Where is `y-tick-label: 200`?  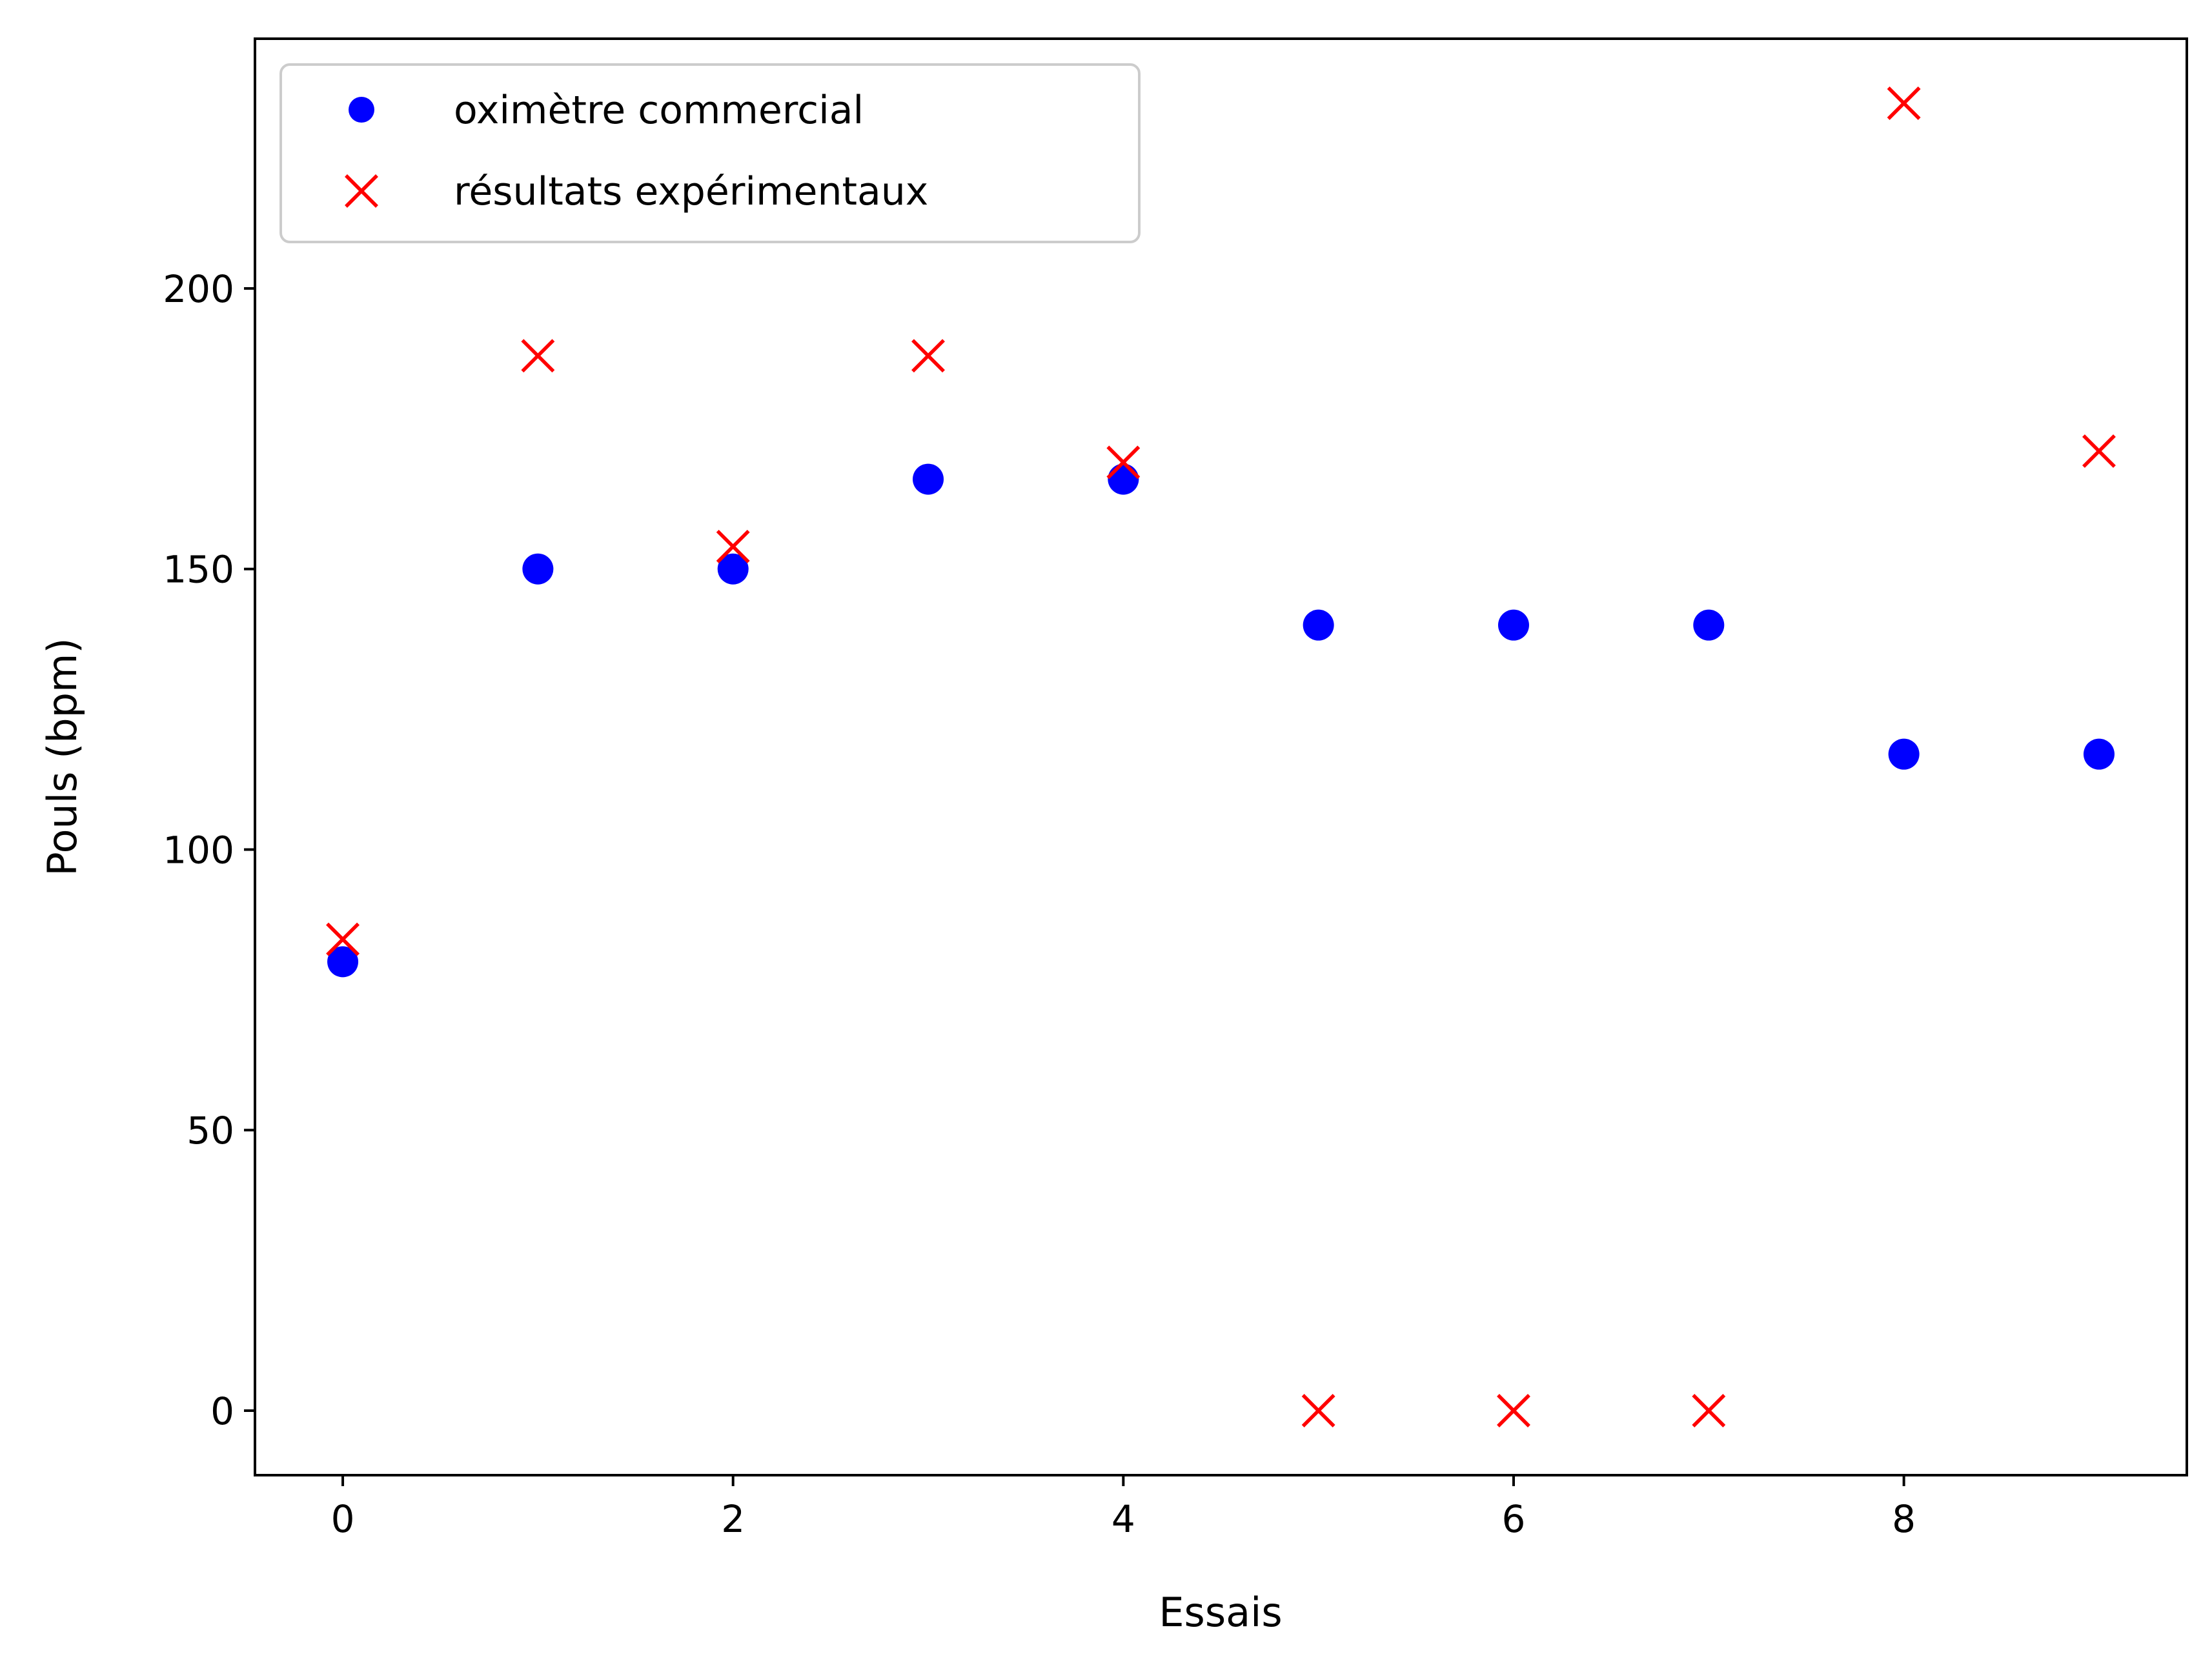
y-tick-label: 200 is located at coordinates (198, 289).